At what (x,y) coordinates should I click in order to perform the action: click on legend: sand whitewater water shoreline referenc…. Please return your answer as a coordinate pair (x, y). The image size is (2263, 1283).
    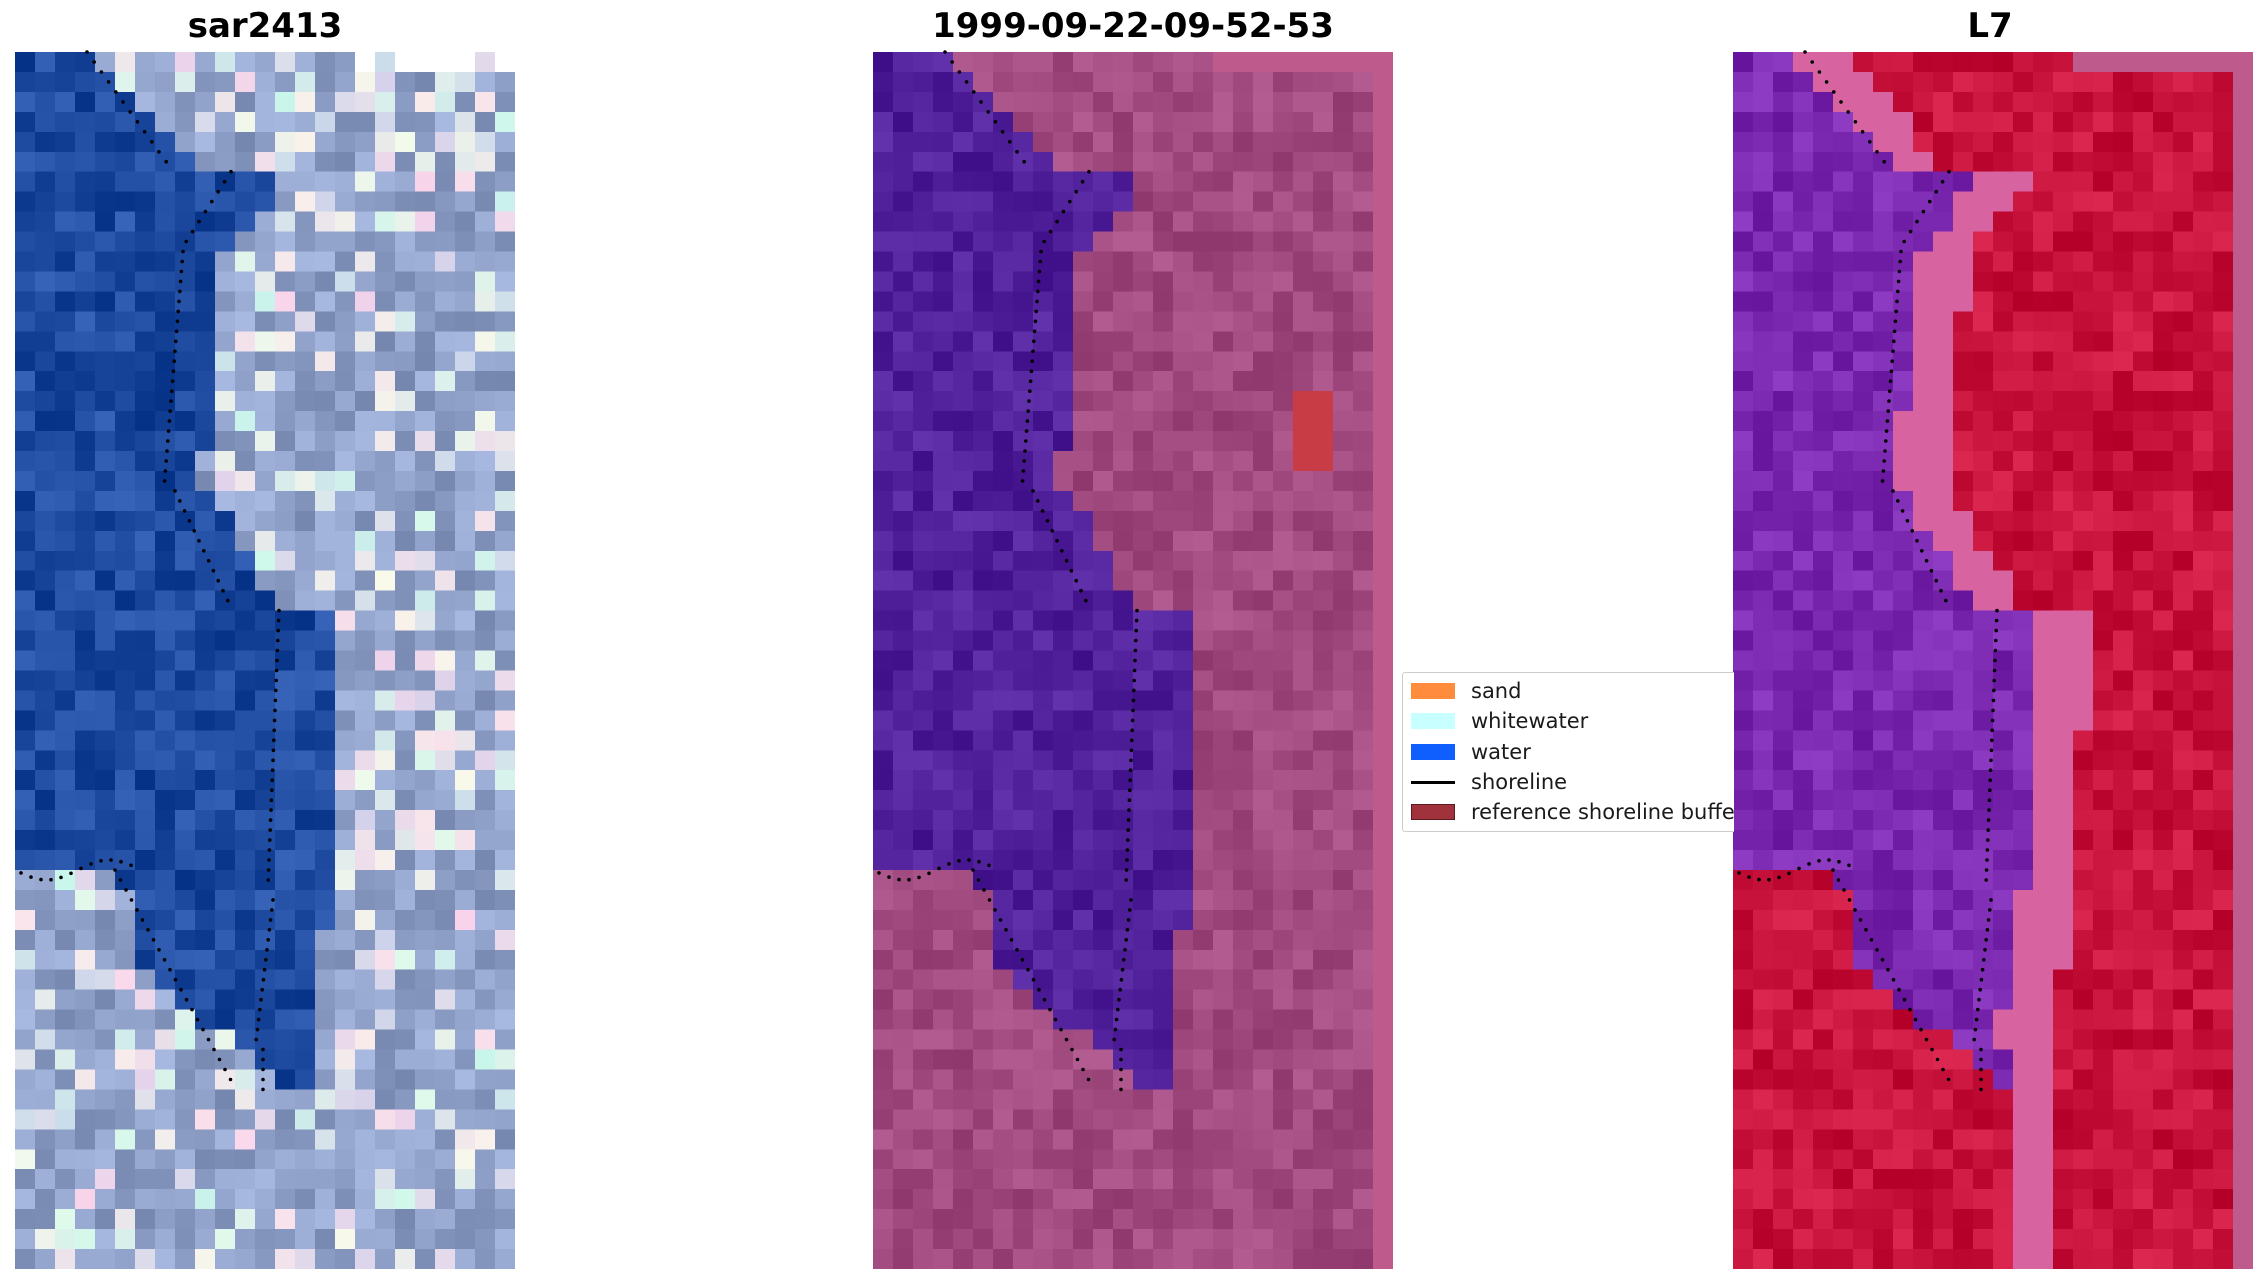
    Looking at the image, I should click on (1568, 752).